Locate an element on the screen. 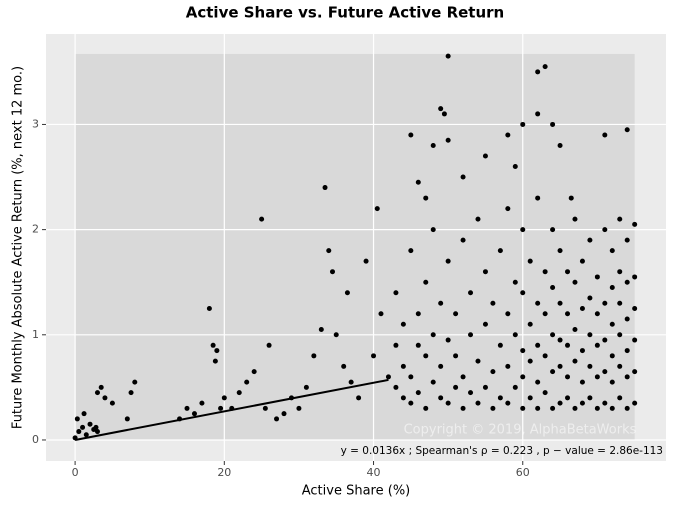 The width and height of the screenshot is (674, 507). x-axis-title: Active Share (%) is located at coordinates (356, 491).